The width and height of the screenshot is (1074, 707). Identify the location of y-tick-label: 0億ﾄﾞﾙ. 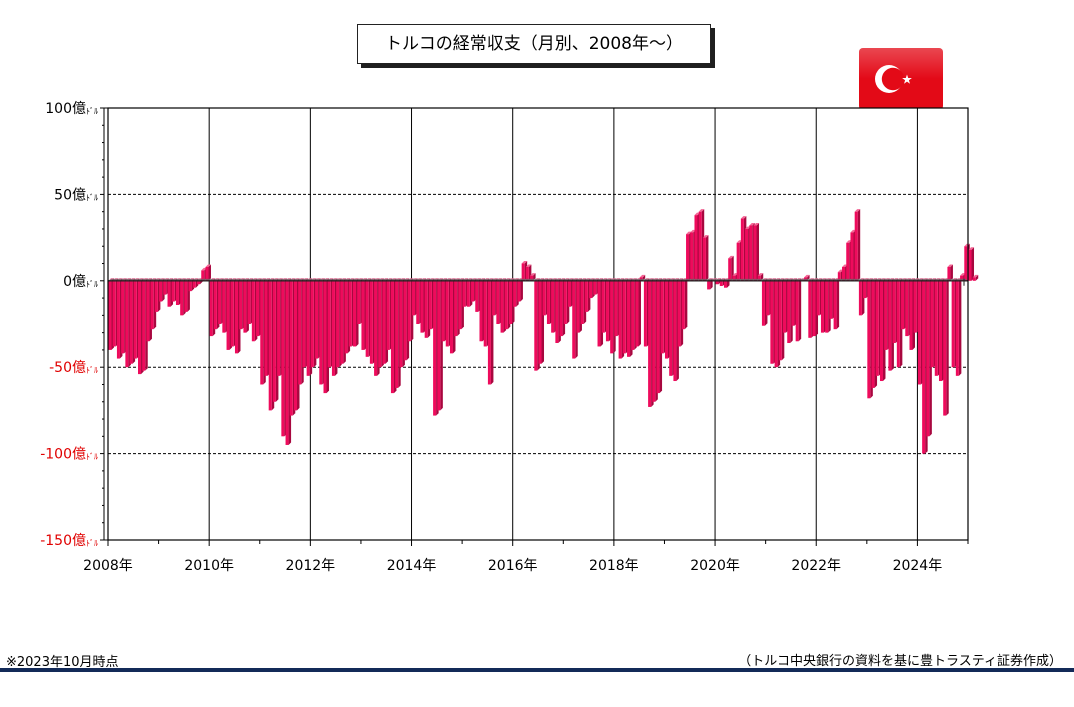
(80, 282).